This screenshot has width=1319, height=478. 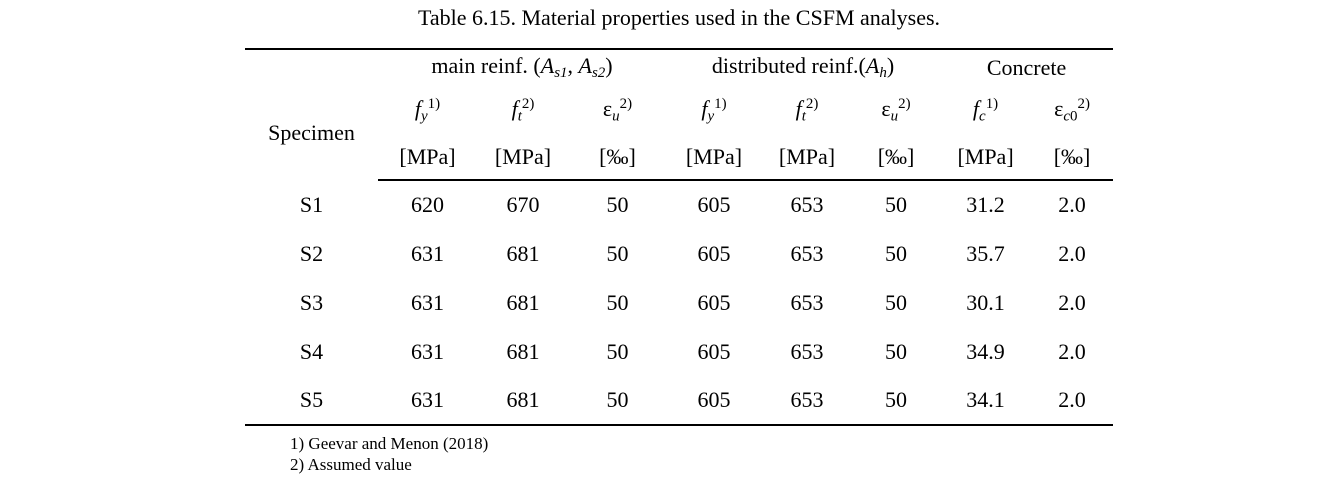 I want to click on table-row-s1: S1 620 670 50 605 653 50 31.2 2.0, so click(x=679, y=204).